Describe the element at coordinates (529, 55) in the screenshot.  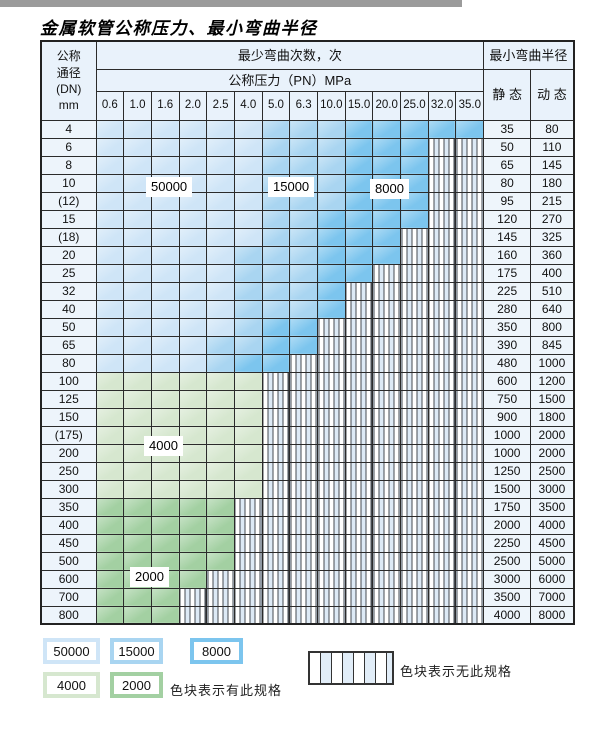
I see `bend-radius-header: 最小弯曲半径` at that location.